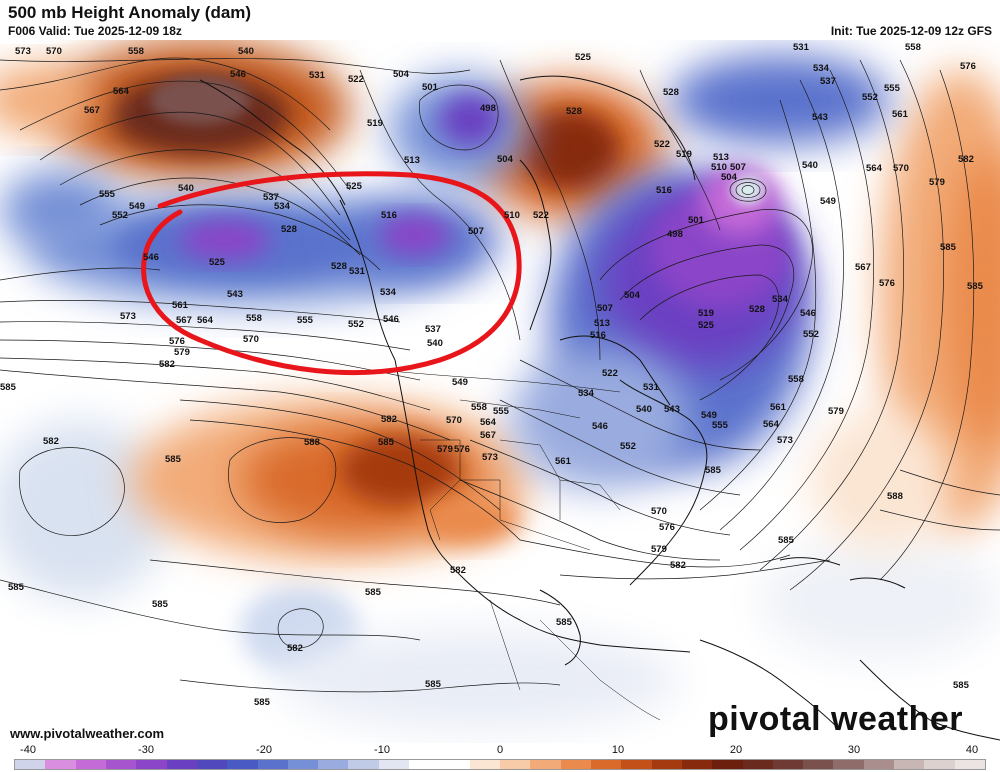 The height and width of the screenshot is (772, 1000). I want to click on red-annotation-circle, so click(331, 273).